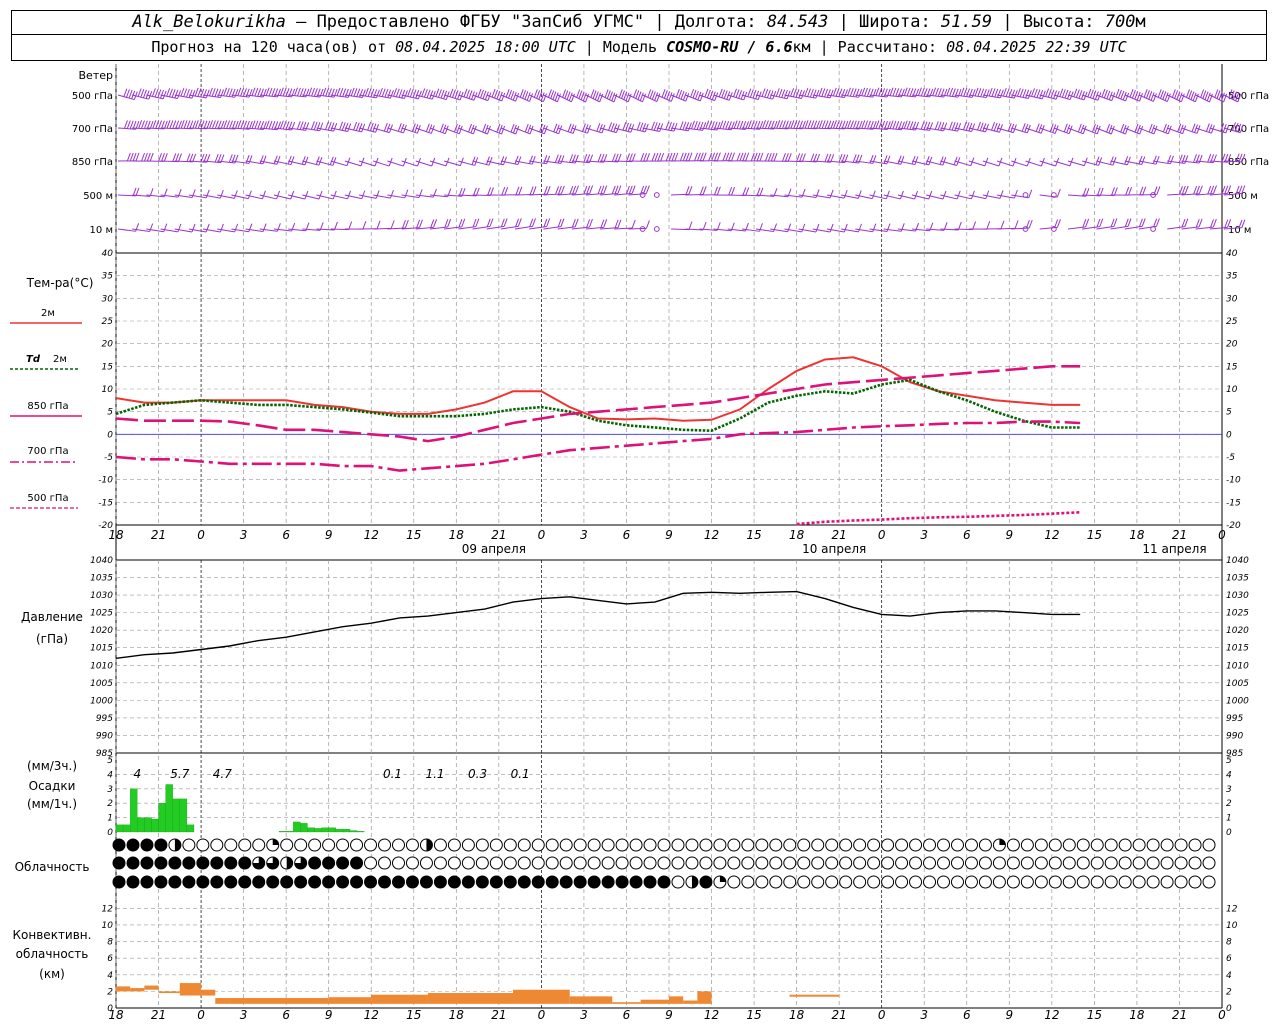 This screenshot has height=1024, width=1280. I want to click on x-tick-label-bottom: 18, so click(797, 1015).